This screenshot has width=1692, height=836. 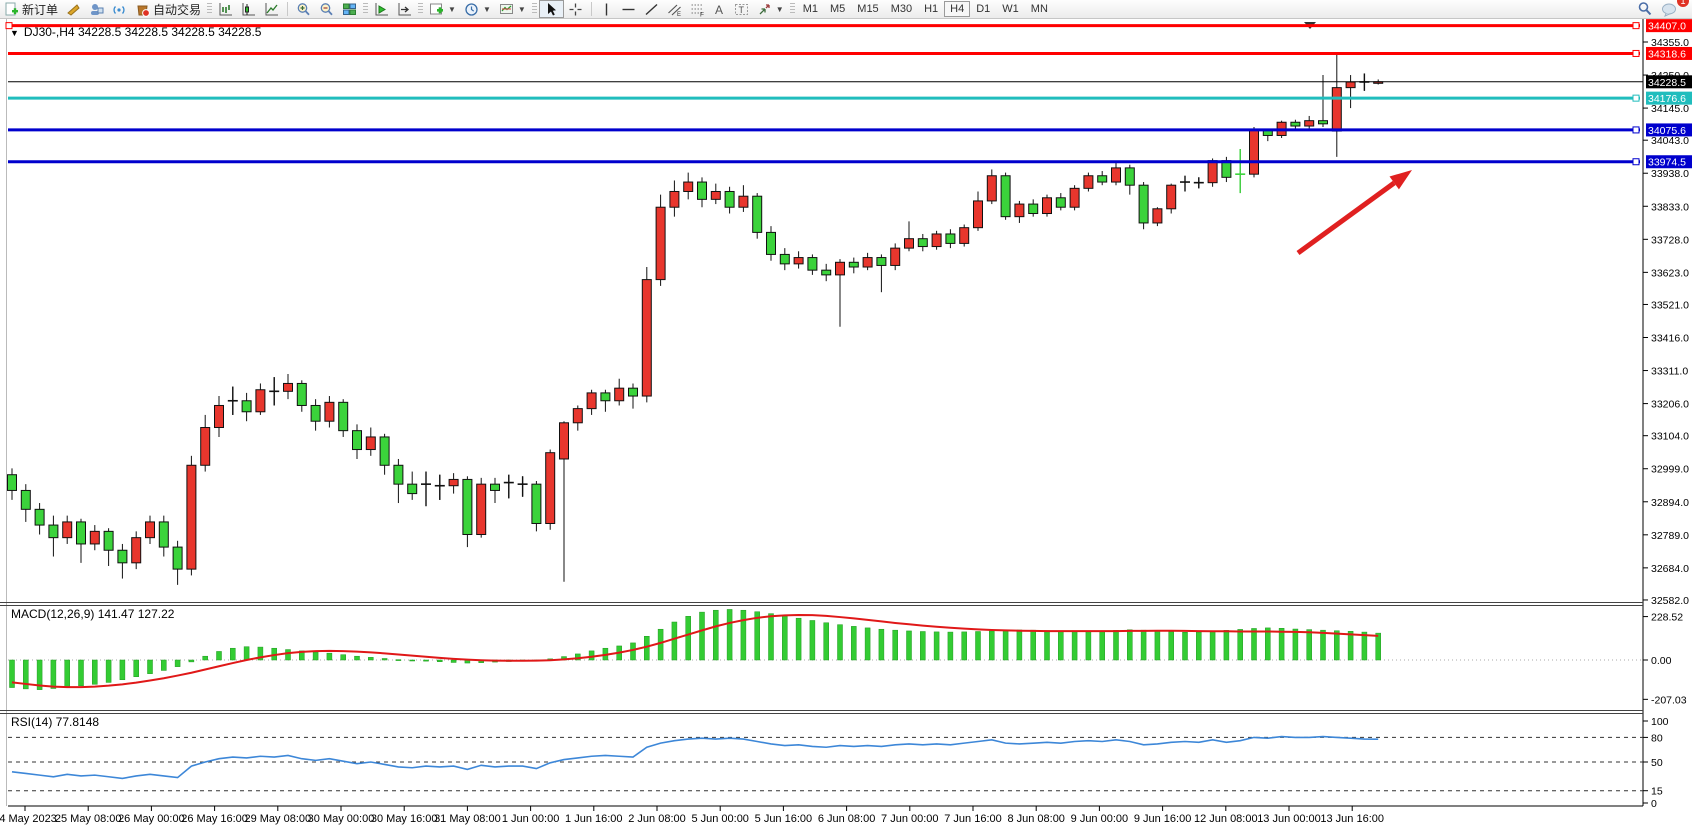 I want to click on horizontal-line-tool, so click(x=628, y=9).